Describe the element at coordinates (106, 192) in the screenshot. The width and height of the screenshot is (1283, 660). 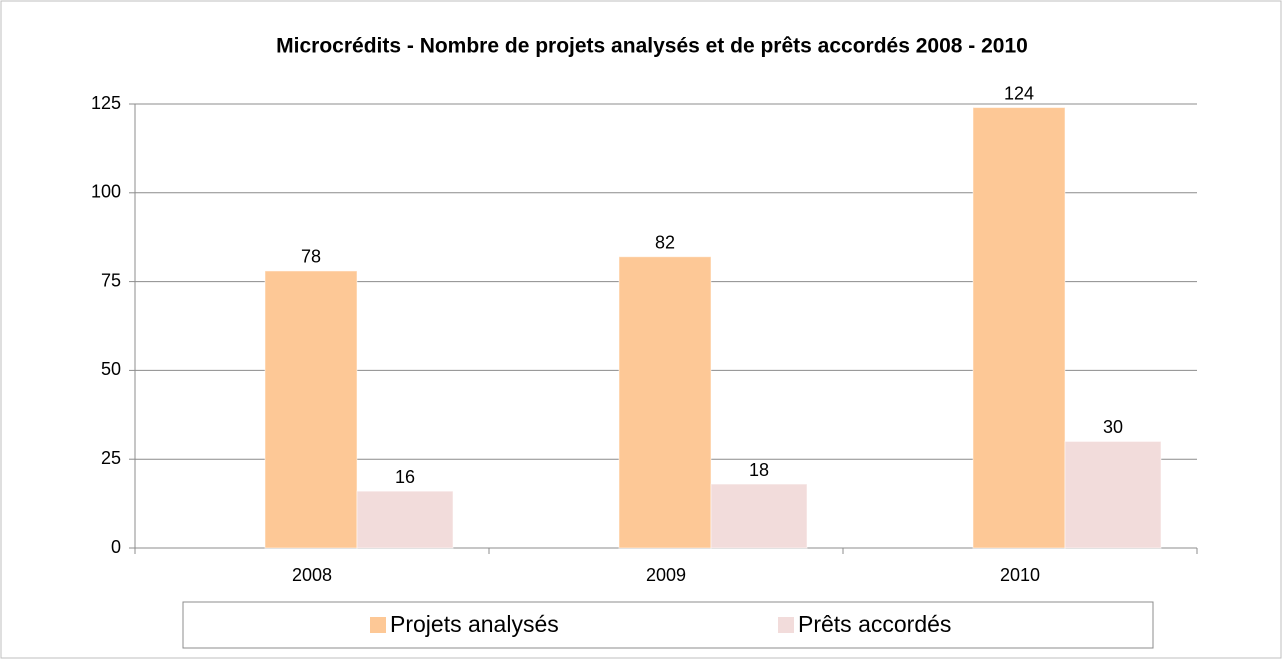
I see `y-tick-label: 100` at that location.